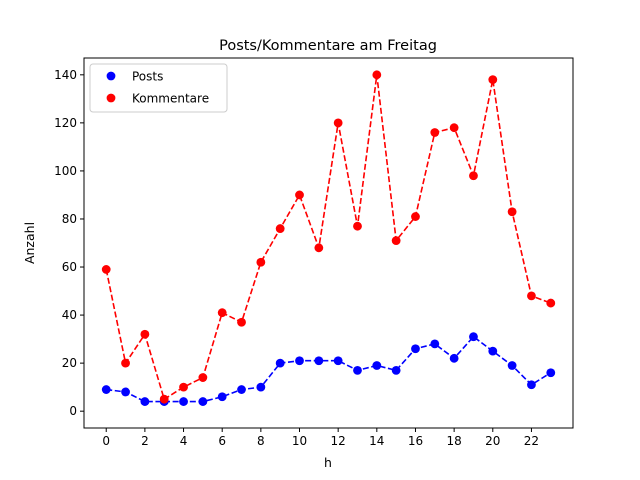 Image resolution: width=640 pixels, height=480 pixels. Describe the element at coordinates (111, 76) in the screenshot. I see `legend-marker-posts` at that location.